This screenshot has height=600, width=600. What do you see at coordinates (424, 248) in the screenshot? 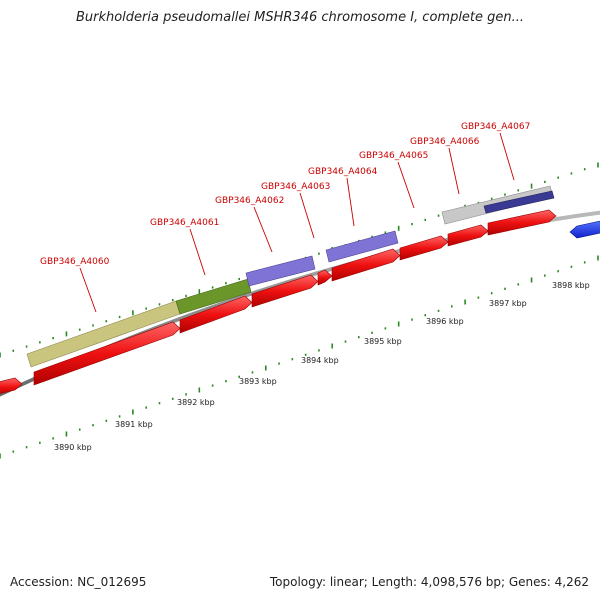
I see `gene-arrow-a4065` at bounding box center [424, 248].